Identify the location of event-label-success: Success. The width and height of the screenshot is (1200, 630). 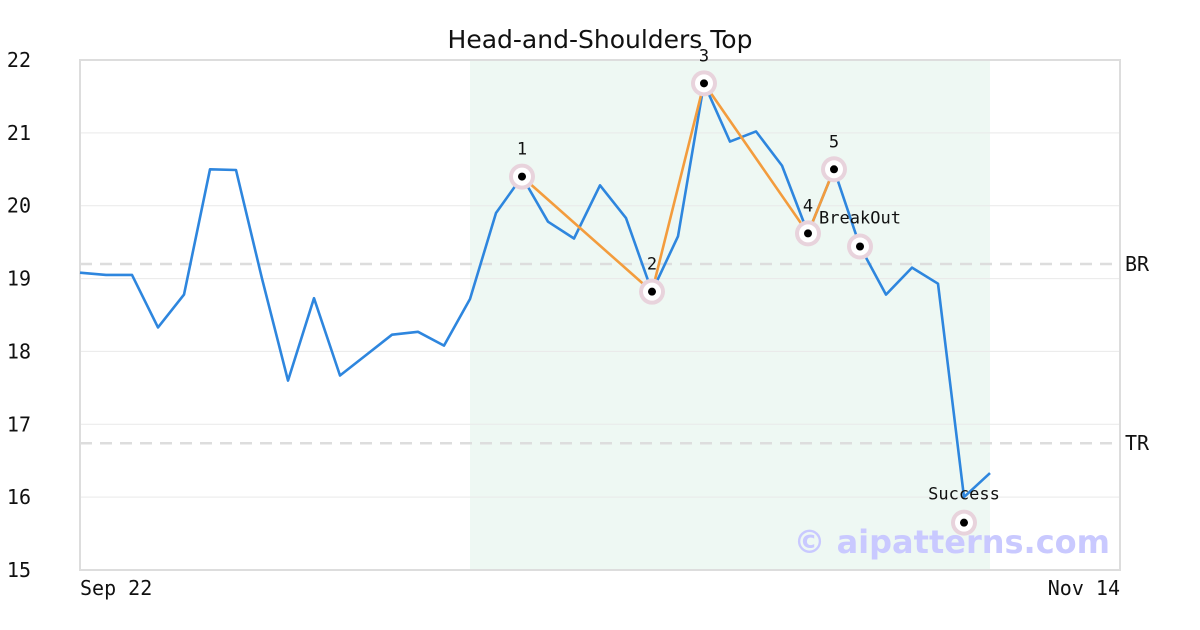
(964, 495).